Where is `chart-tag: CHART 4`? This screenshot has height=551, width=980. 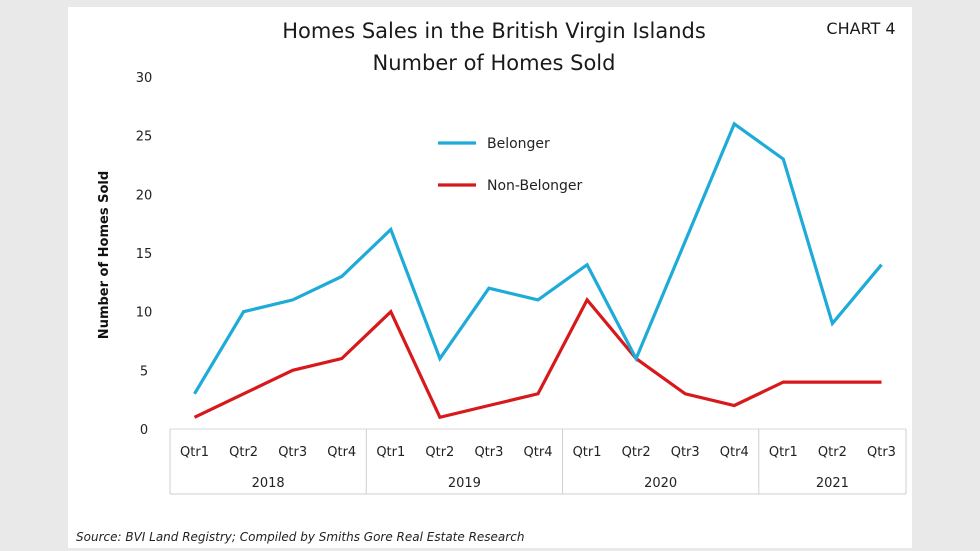
chart-tag: CHART 4 is located at coordinates (860, 28).